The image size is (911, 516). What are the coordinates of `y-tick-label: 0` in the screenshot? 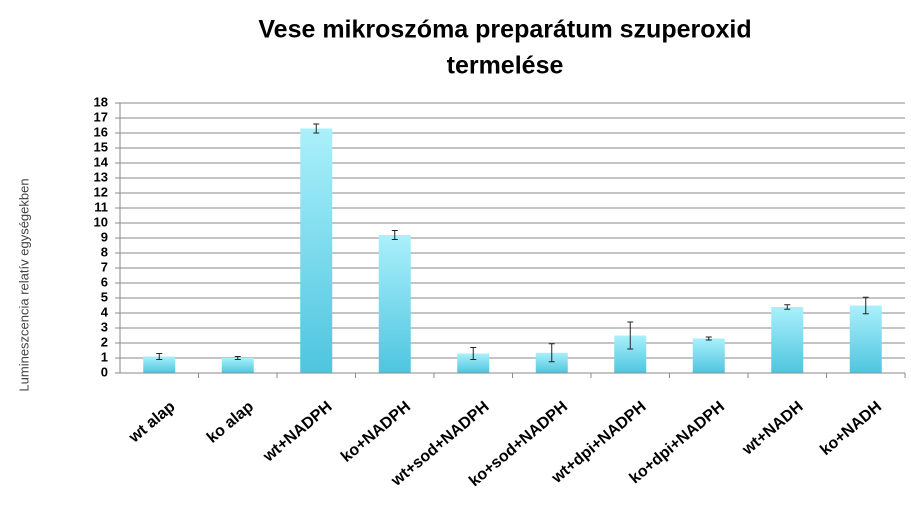 It's located at (104, 371).